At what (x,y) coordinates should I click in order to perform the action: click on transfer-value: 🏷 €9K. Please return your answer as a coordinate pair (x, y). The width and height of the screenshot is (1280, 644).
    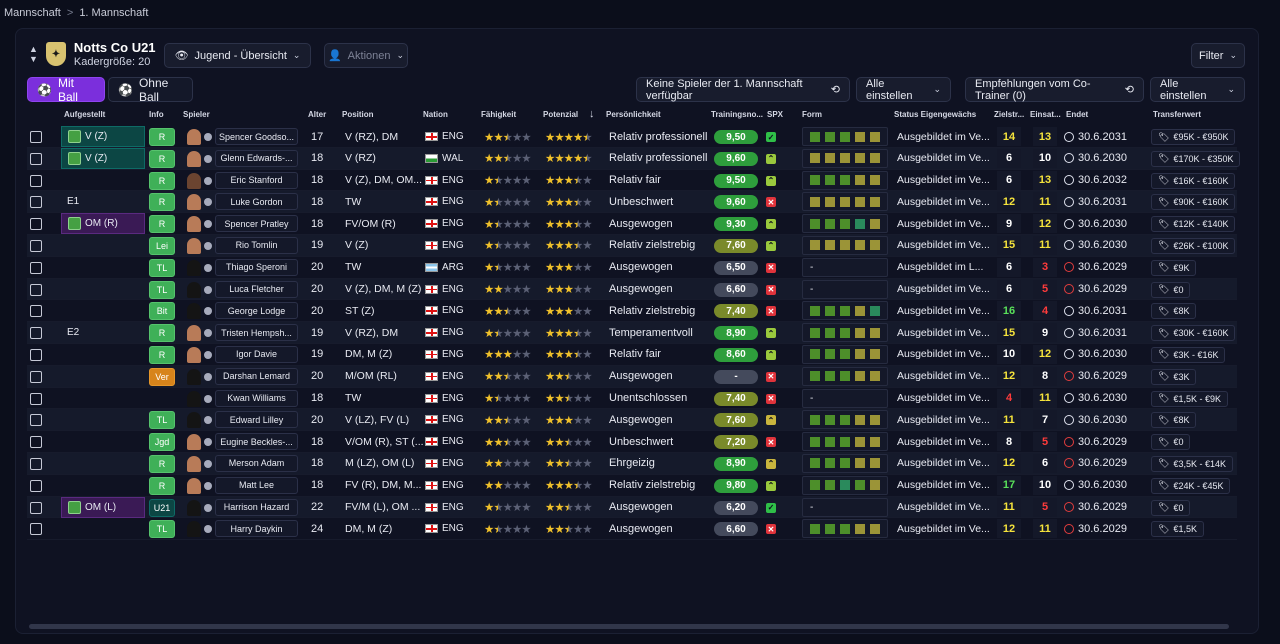
    Looking at the image, I should click on (1174, 267).